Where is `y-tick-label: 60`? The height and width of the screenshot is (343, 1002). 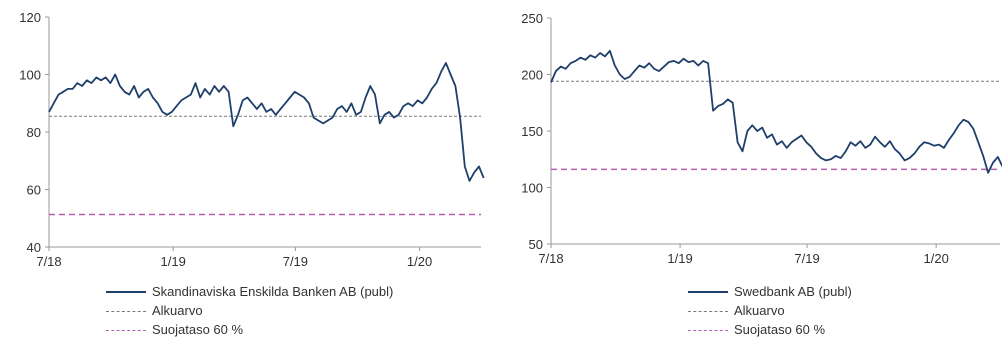 y-tick-label: 60 is located at coordinates (34, 190).